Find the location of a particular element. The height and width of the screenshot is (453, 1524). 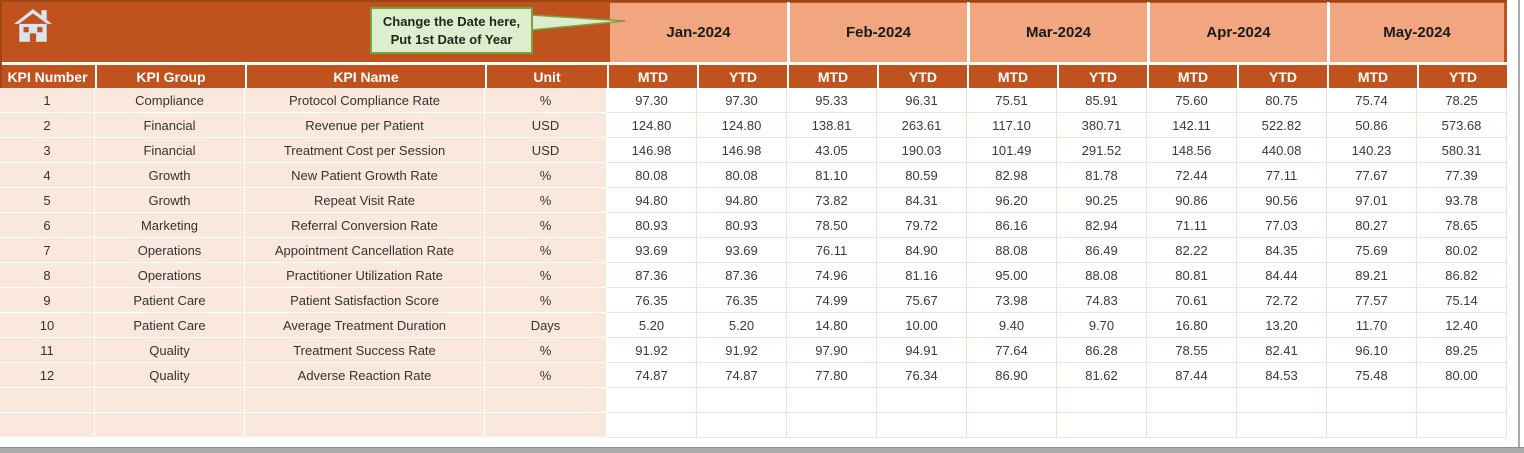

kpi-value-cell: 77.80 is located at coordinates (832, 375).